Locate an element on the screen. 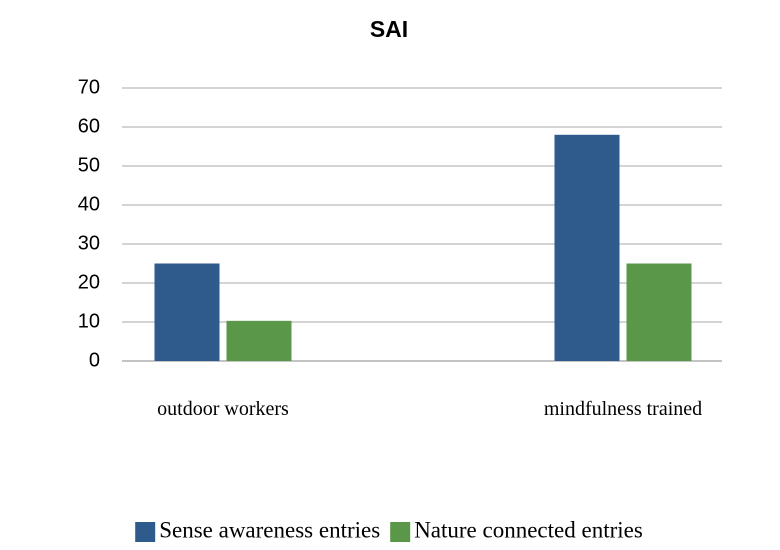 The height and width of the screenshot is (550, 780). legend-label: Nature connected entries is located at coordinates (528, 529).